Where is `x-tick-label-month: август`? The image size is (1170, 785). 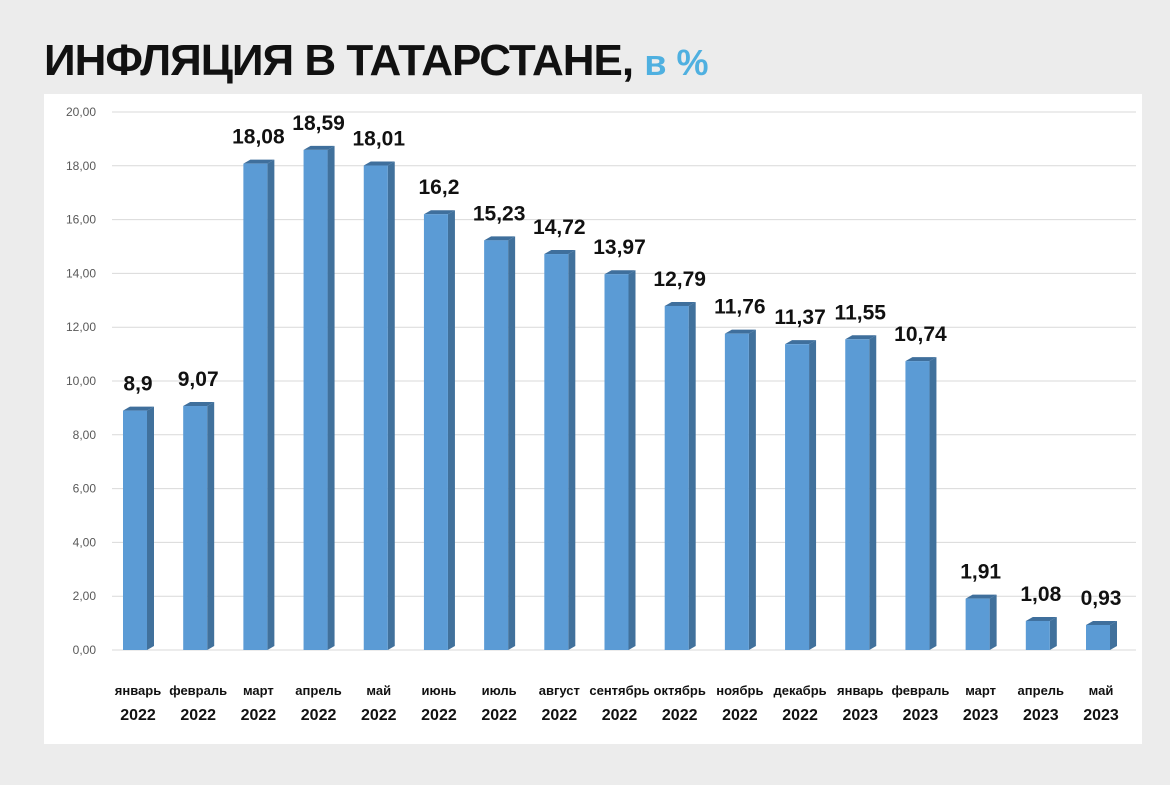 x-tick-label-month: август is located at coordinates (559, 690).